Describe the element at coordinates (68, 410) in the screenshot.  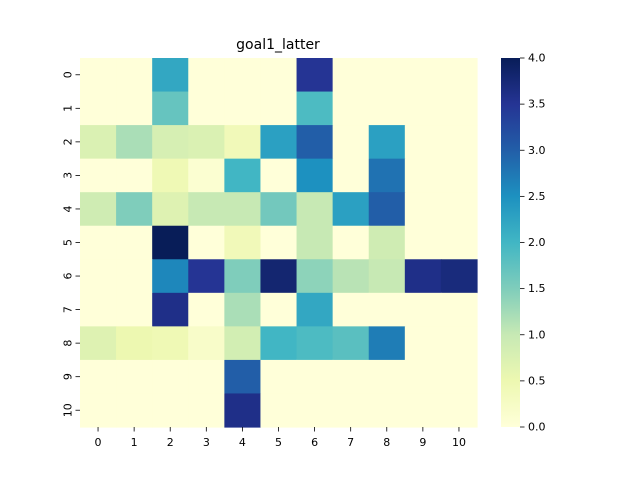
I see `y-tick-label: 10` at that location.